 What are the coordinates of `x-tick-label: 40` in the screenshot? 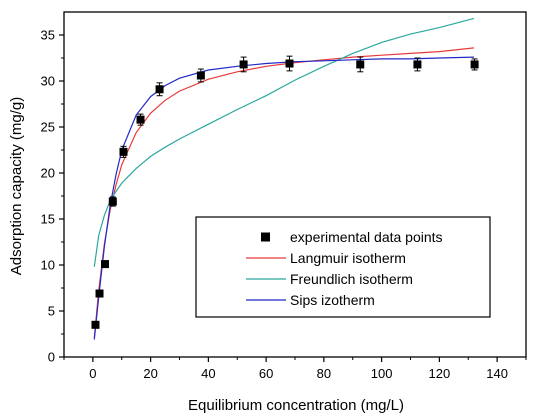 It's located at (208, 373).